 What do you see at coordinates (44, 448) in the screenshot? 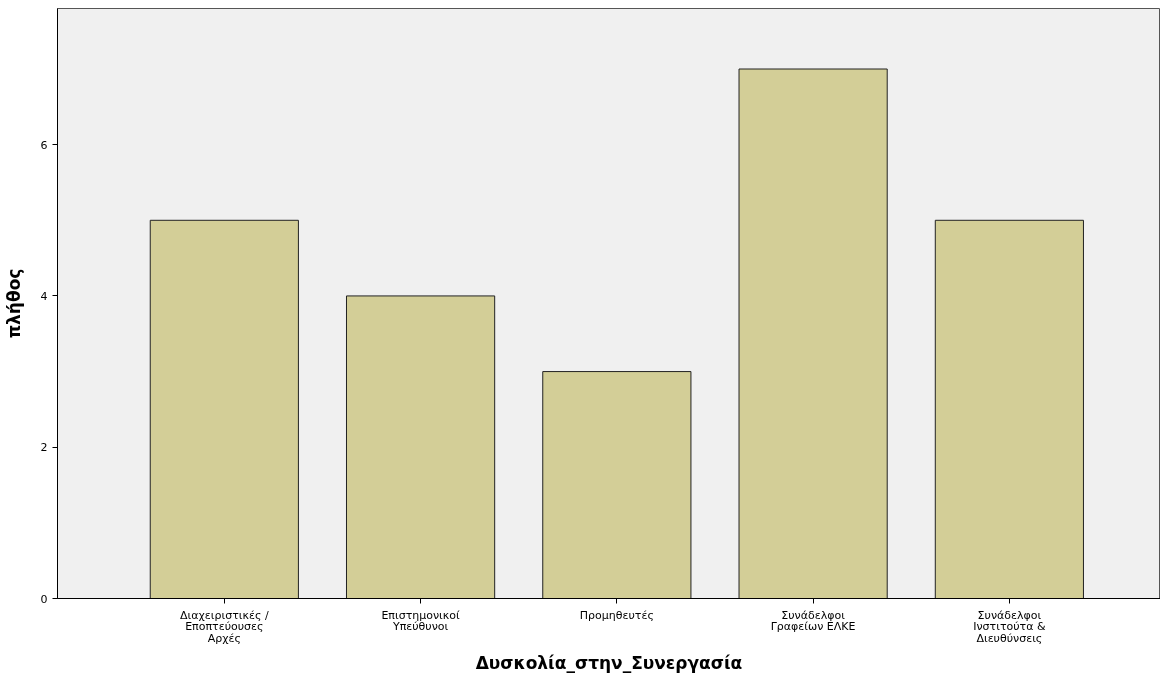
I see `y-tick-label: 2` at bounding box center [44, 448].